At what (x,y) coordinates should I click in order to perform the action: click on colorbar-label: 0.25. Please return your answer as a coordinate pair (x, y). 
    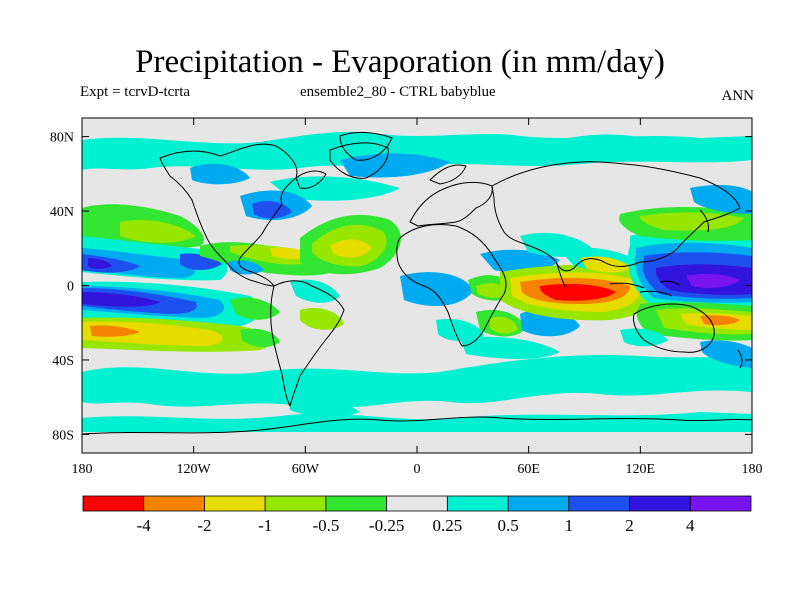
    Looking at the image, I should click on (447, 525).